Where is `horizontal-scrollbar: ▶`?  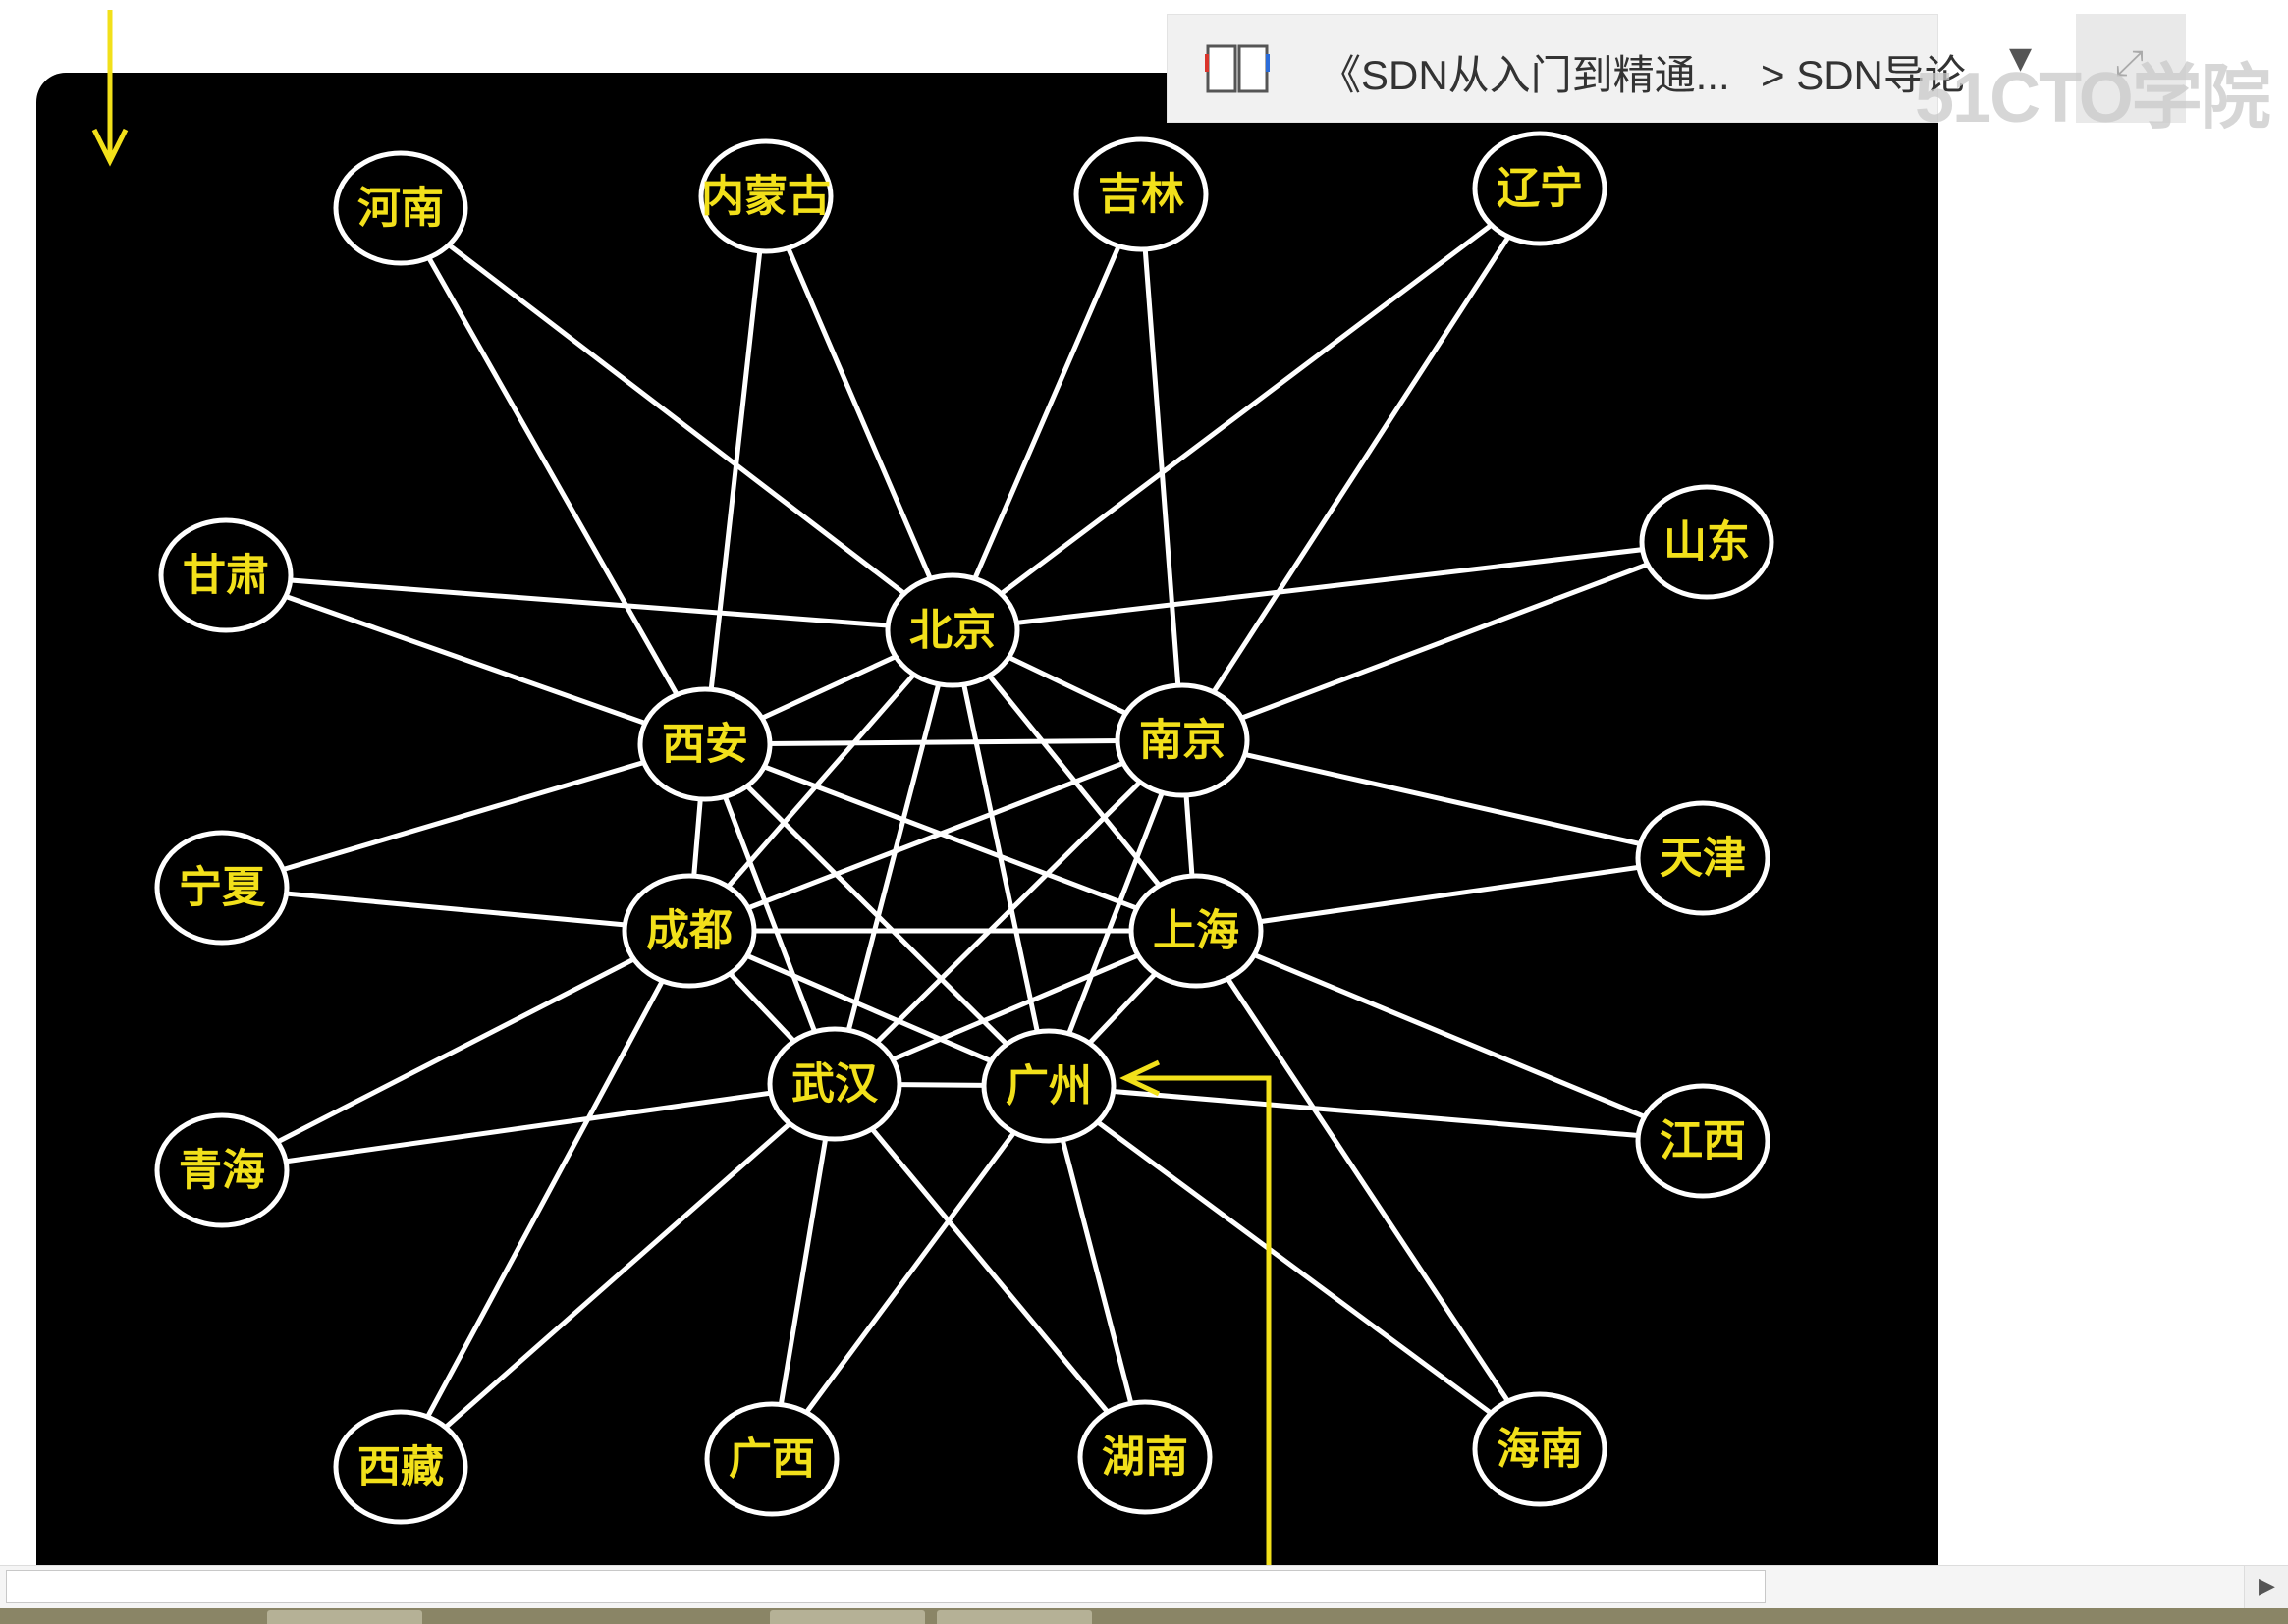
horizontal-scrollbar: ▶ is located at coordinates (1144, 1587).